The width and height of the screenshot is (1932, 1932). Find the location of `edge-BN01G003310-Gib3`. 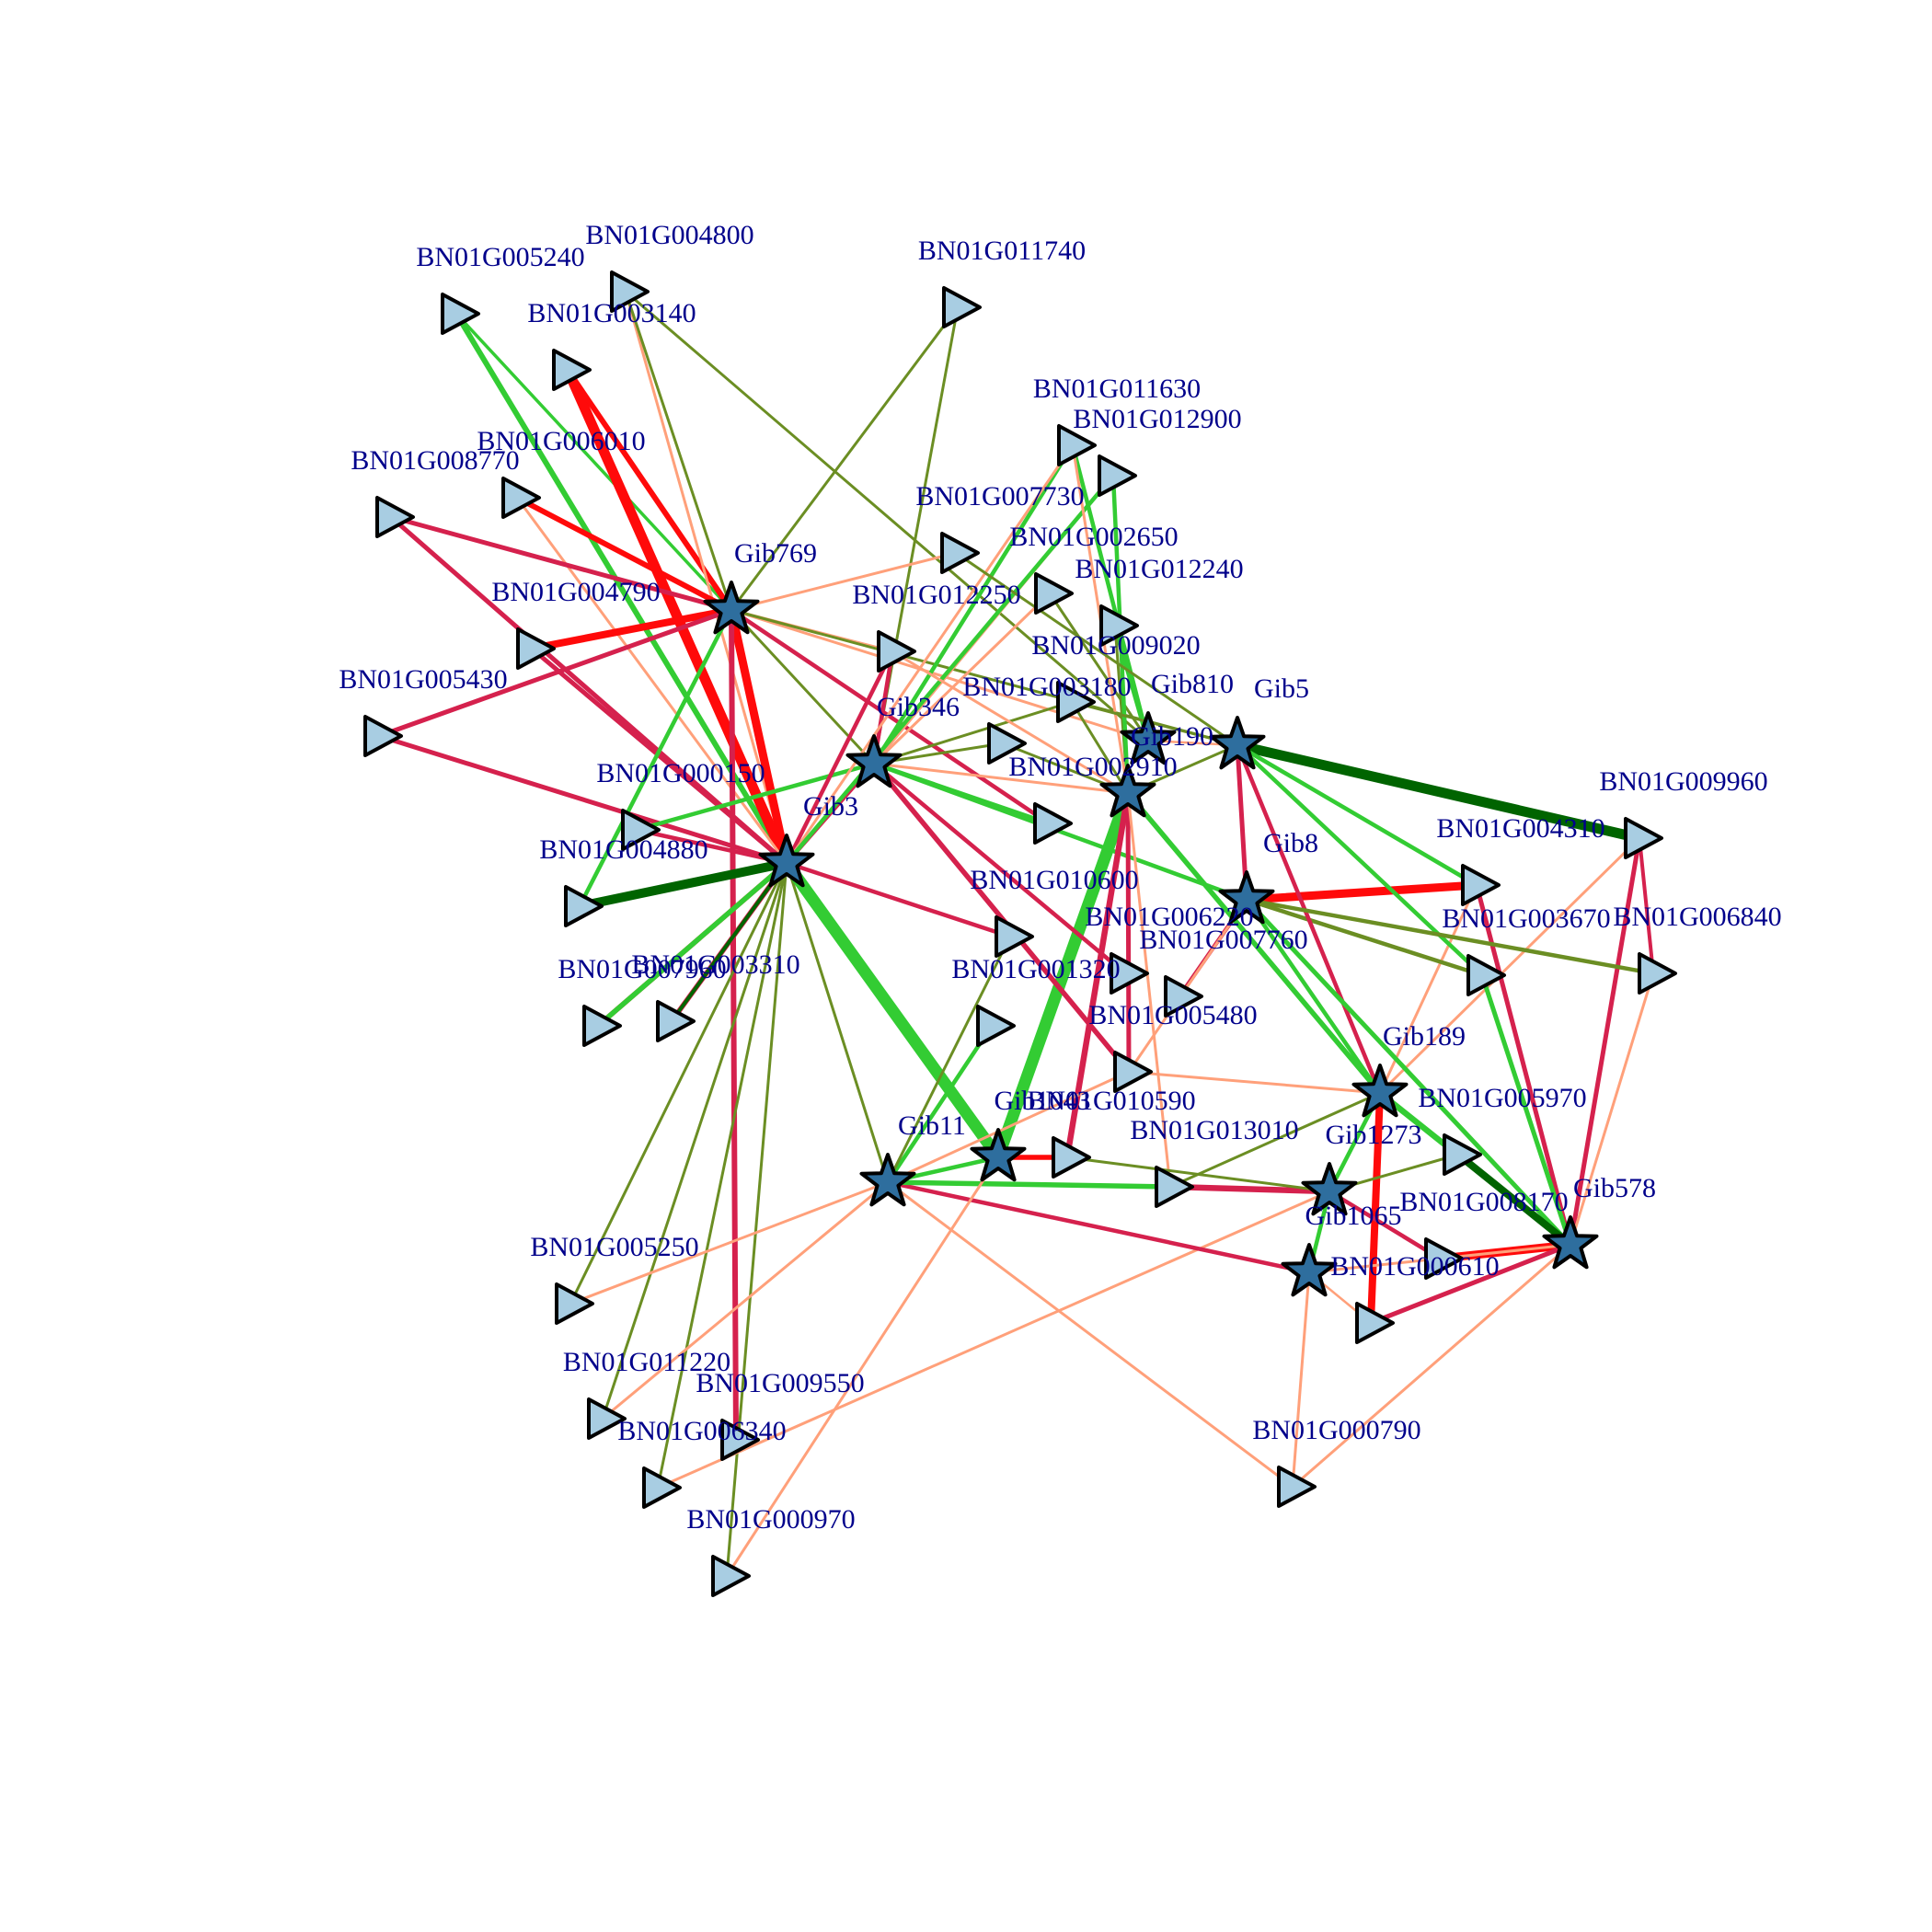

edge-BN01G003310-Gib3 is located at coordinates (729, 942).